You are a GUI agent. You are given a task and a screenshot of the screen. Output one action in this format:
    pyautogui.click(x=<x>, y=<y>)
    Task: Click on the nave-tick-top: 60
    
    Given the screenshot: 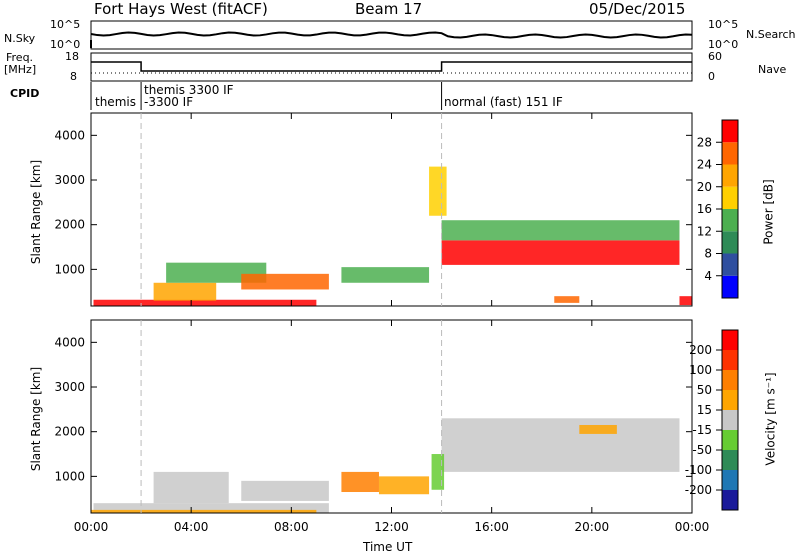 What is the action you would take?
    pyautogui.click(x=715, y=56)
    